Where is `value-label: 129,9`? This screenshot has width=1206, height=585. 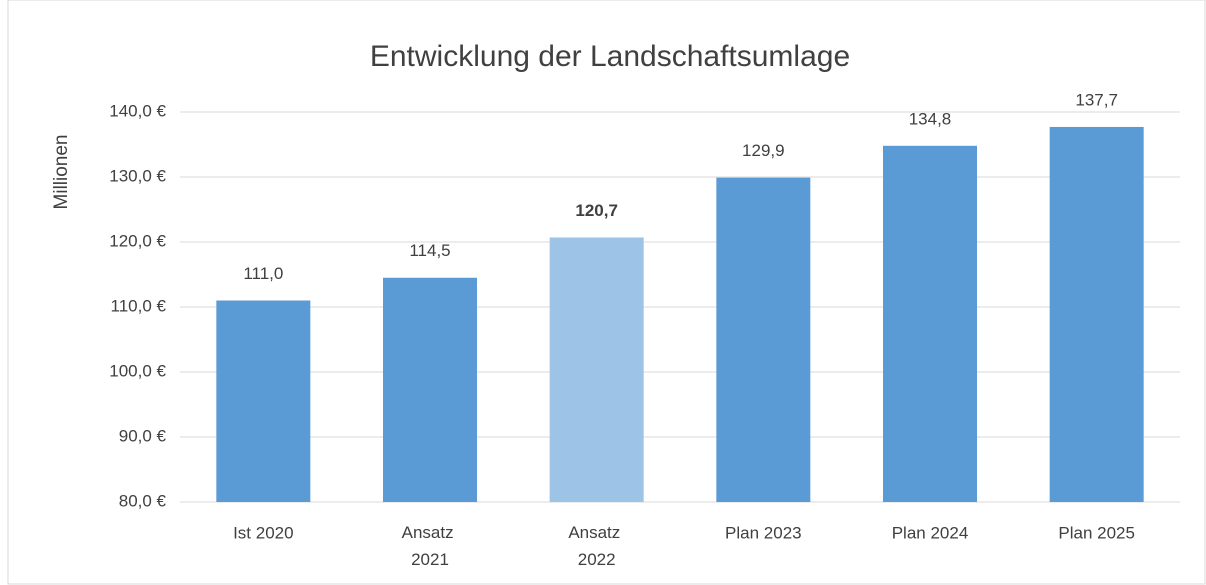
value-label: 129,9 is located at coordinates (763, 150).